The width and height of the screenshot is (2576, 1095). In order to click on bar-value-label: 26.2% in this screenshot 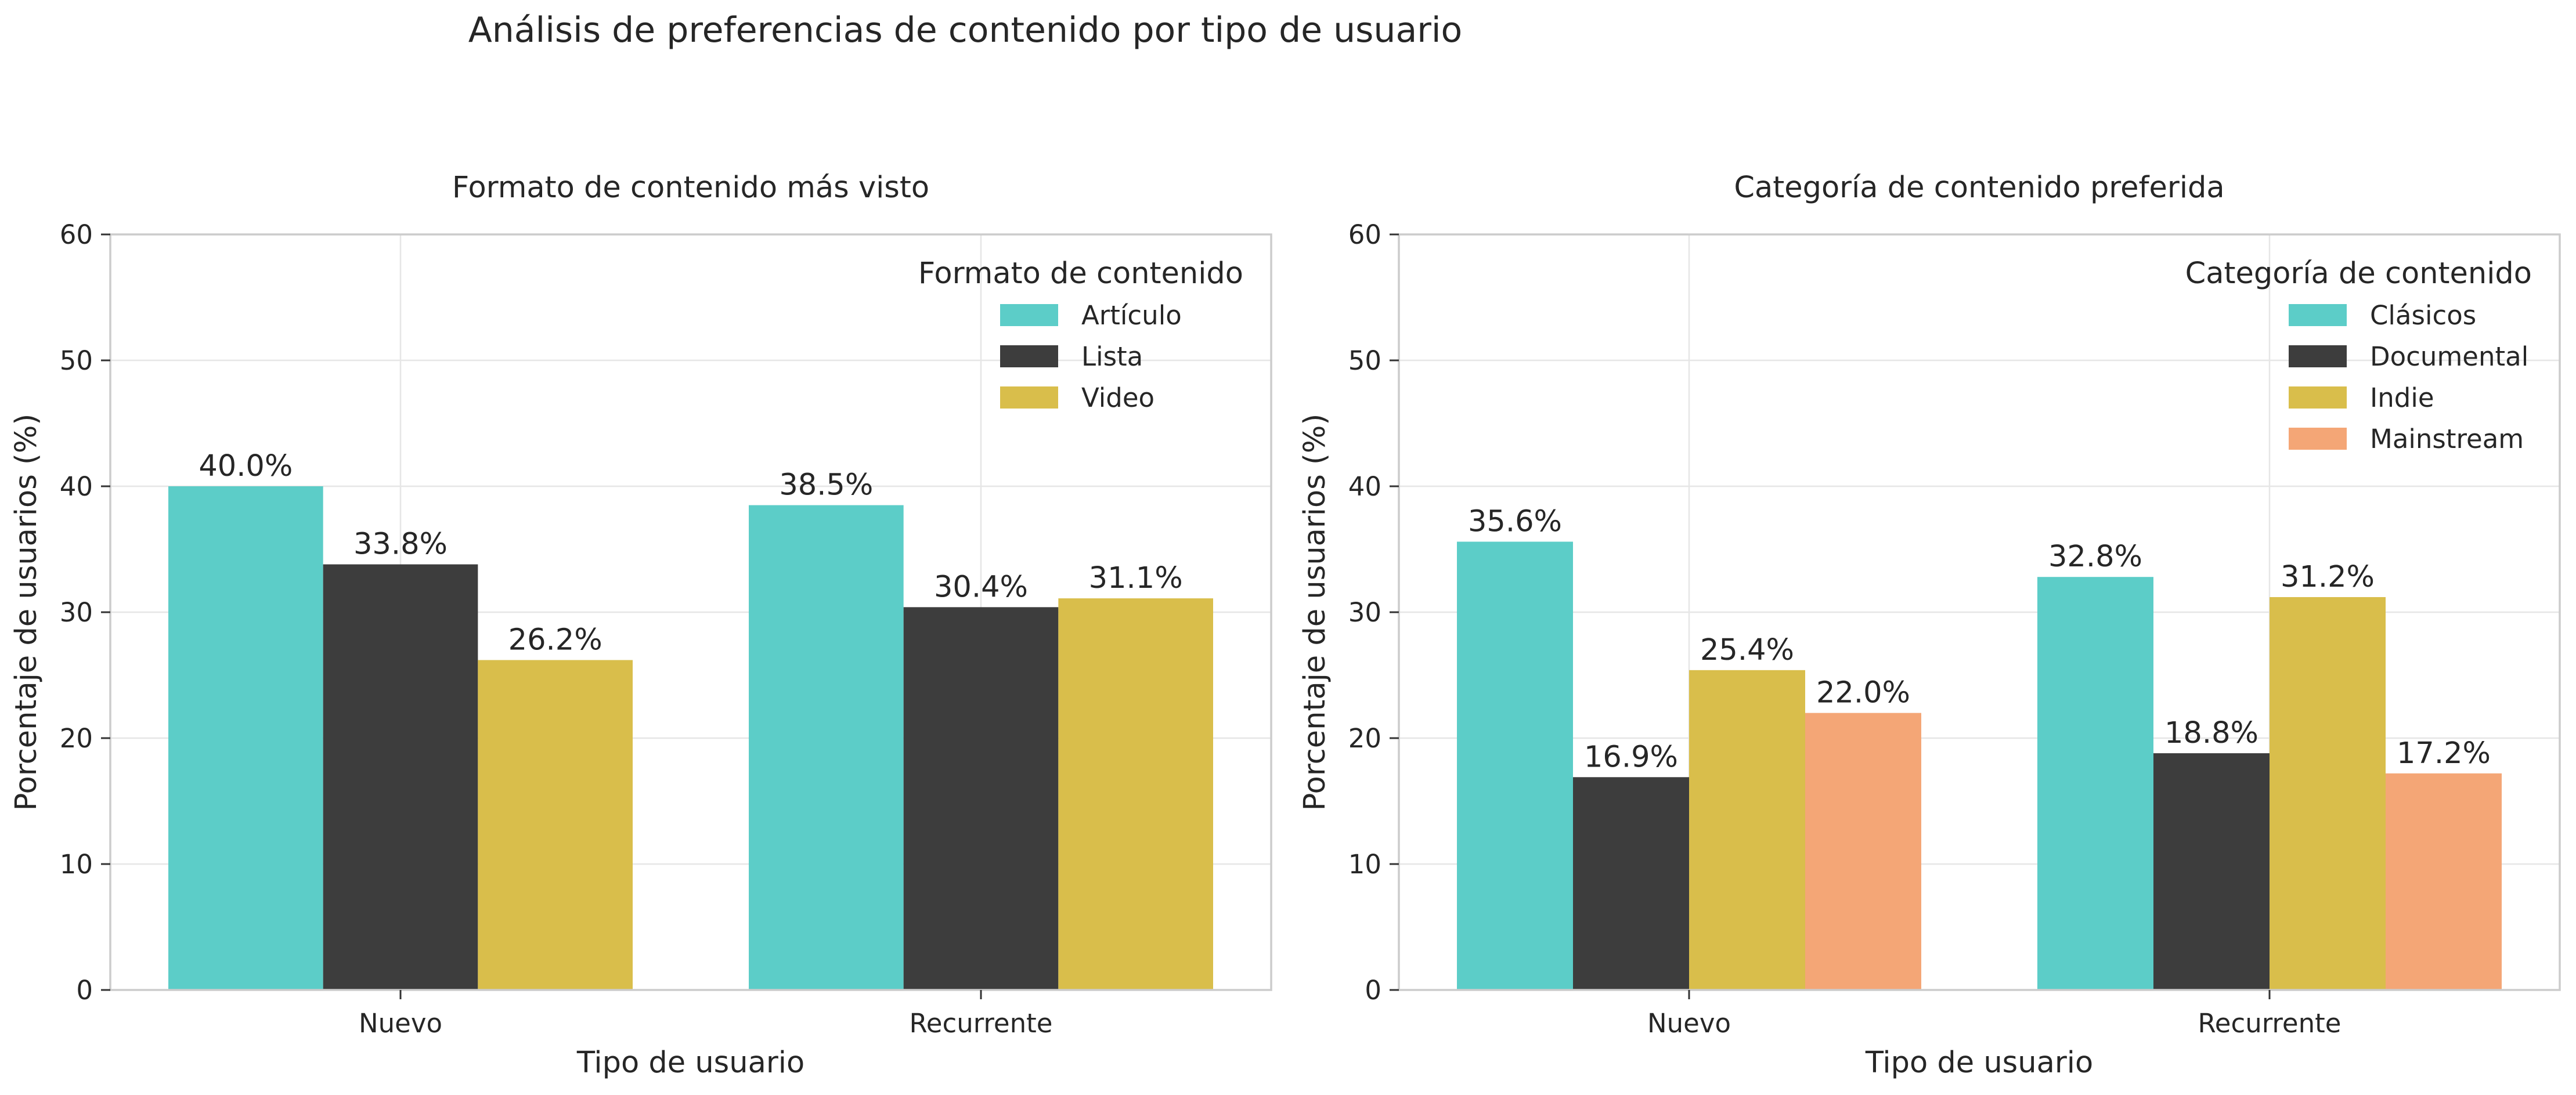, I will do `click(555, 640)`.